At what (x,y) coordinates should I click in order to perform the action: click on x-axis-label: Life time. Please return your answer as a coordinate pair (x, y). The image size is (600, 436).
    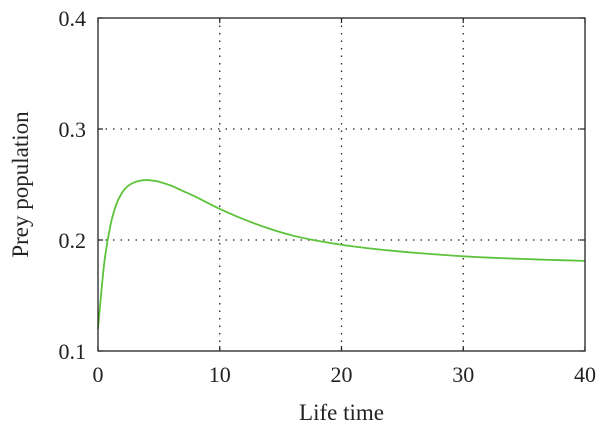
    Looking at the image, I should click on (341, 412).